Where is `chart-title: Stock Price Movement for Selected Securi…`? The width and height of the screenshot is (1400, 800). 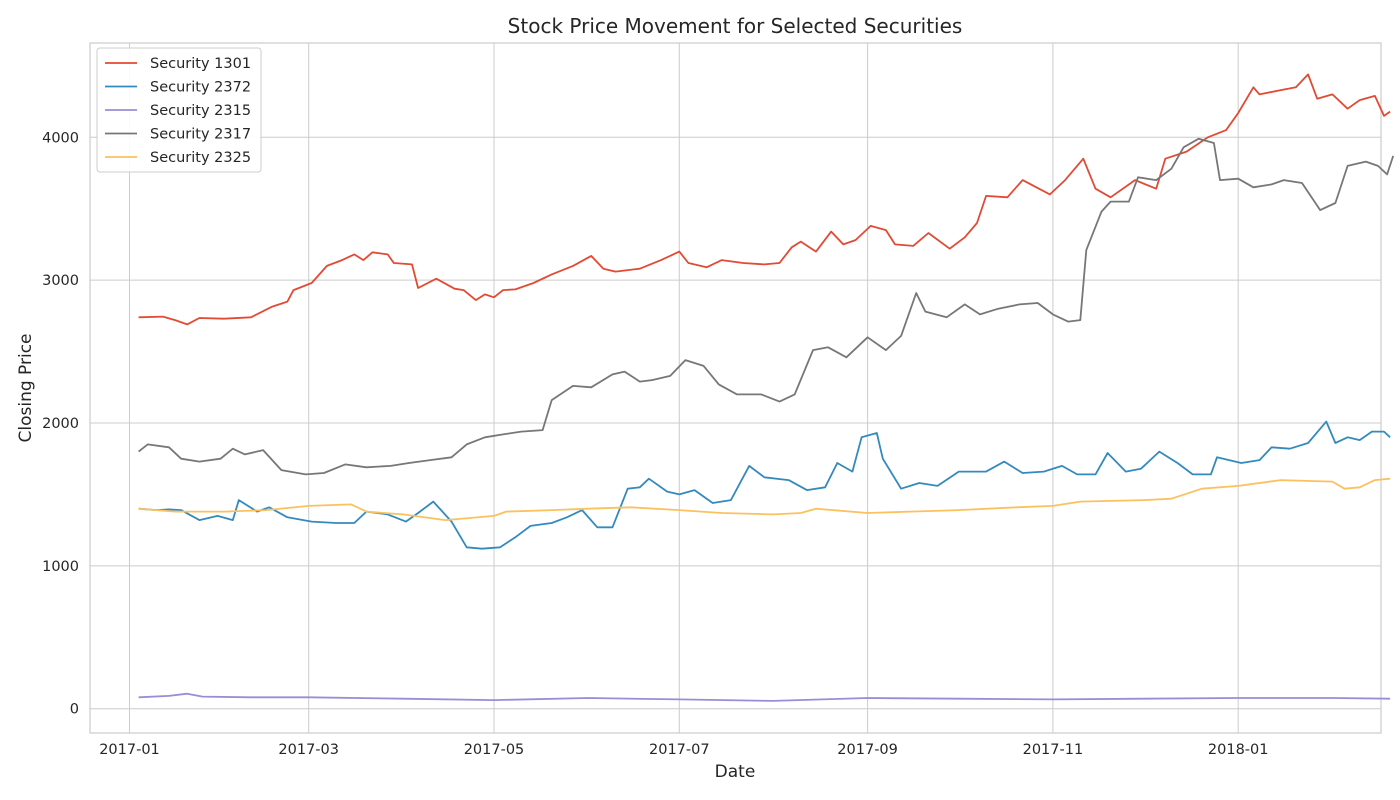
chart-title: Stock Price Movement for Selected Securi… is located at coordinates (735, 26).